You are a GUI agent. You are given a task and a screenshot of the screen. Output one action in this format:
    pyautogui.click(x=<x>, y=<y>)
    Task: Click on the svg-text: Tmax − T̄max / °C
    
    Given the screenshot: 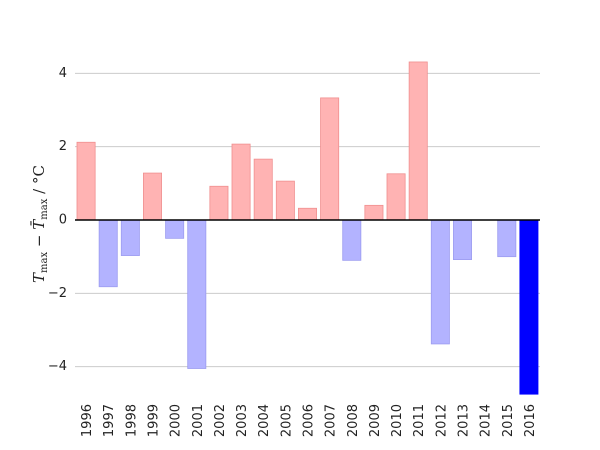 What is the action you would take?
    pyautogui.click(x=40, y=224)
    